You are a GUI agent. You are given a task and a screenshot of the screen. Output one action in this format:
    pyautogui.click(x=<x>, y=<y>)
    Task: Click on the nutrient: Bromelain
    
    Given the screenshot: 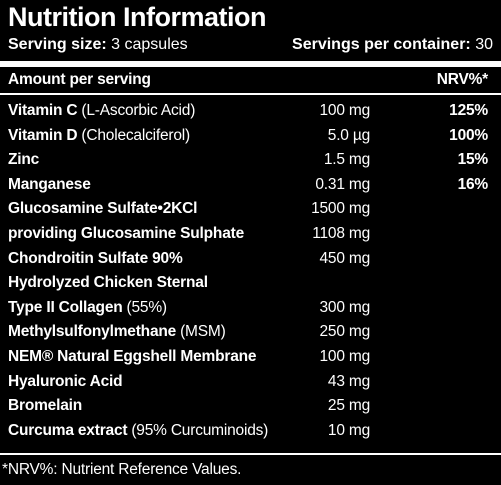 What is the action you would take?
    pyautogui.click(x=45, y=406)
    